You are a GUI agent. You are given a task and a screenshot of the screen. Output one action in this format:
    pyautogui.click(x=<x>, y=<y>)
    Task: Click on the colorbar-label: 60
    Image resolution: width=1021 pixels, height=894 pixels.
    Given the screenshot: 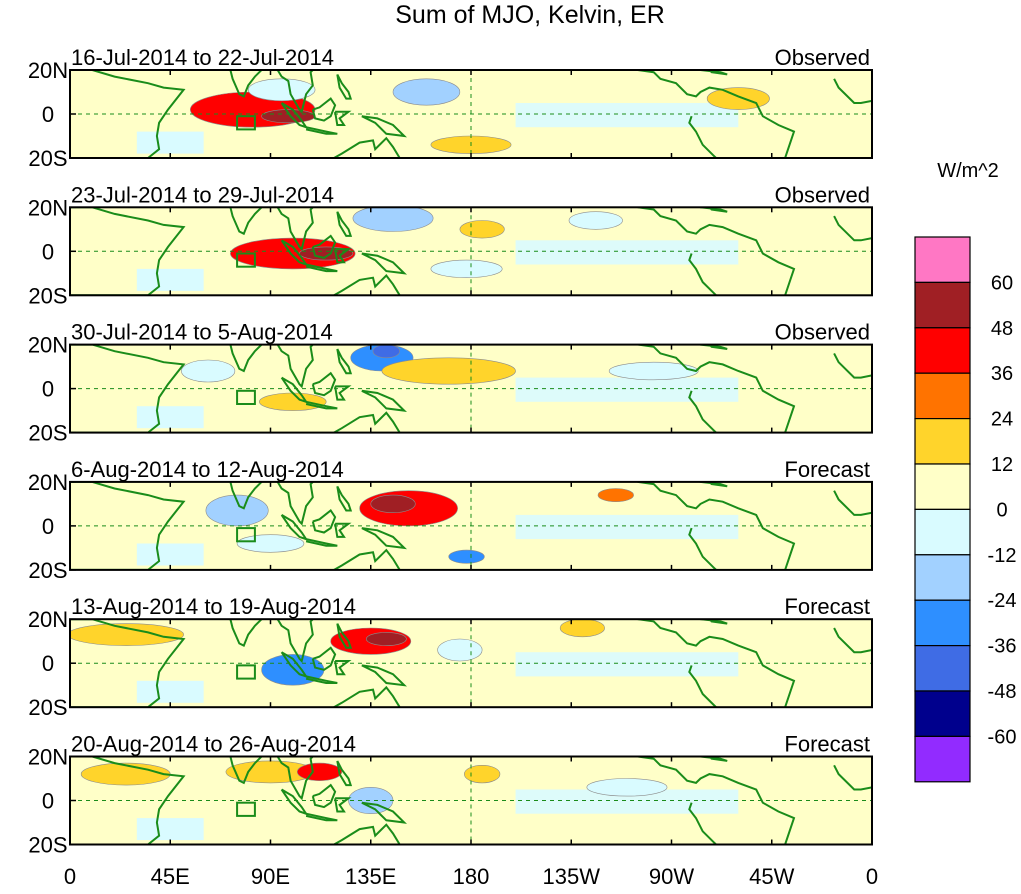 What is the action you would take?
    pyautogui.click(x=1002, y=283)
    